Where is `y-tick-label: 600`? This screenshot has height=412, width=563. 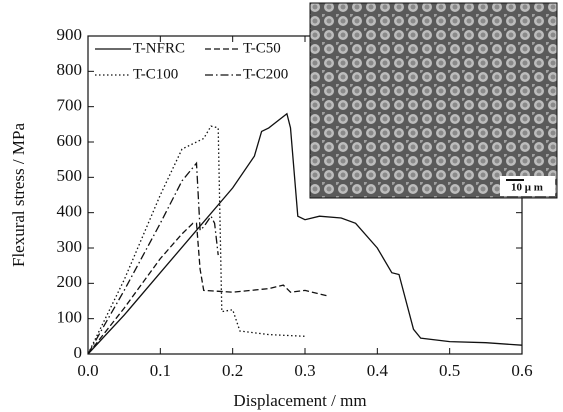 y-tick-label: 600 is located at coordinates (70, 140).